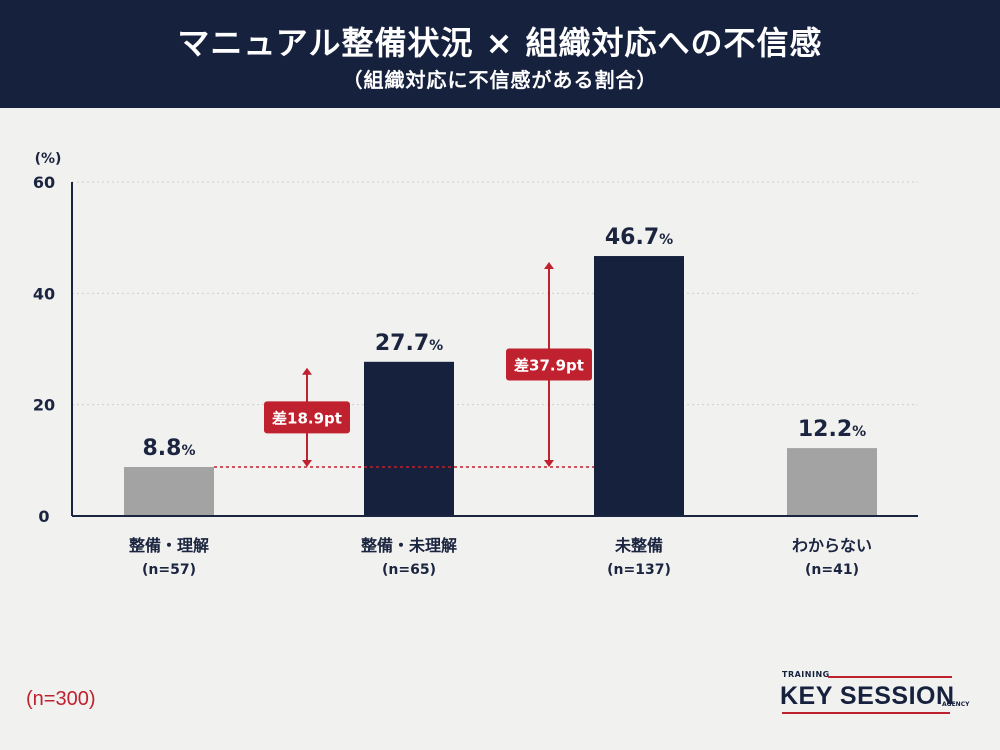  I want to click on difference-label: 差18.9pt, so click(307, 418).